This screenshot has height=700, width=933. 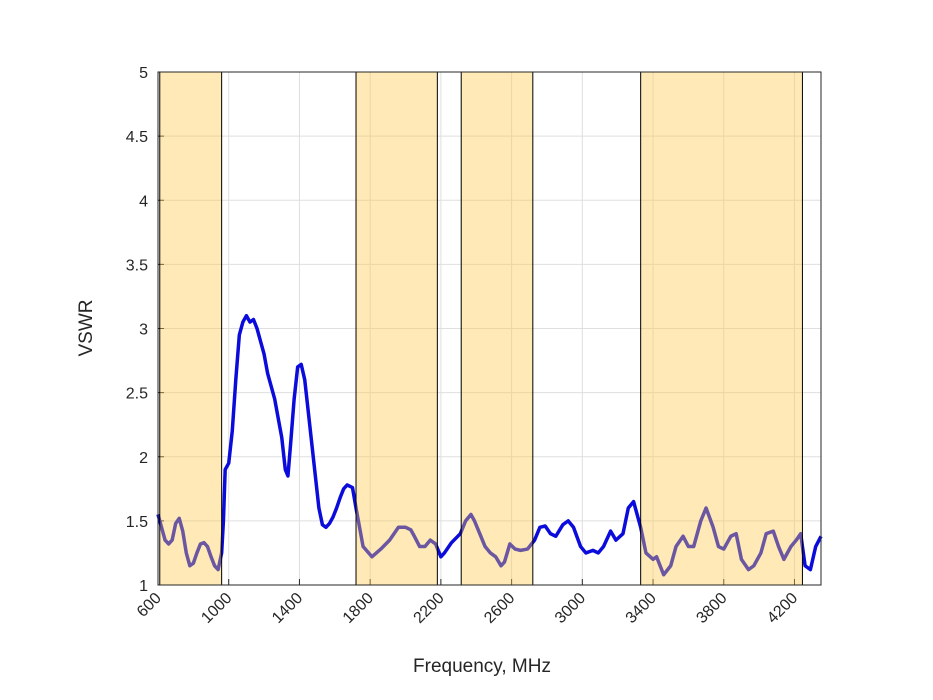 What do you see at coordinates (358, 608) in the screenshot?
I see `x-tick-label: 1800` at bounding box center [358, 608].